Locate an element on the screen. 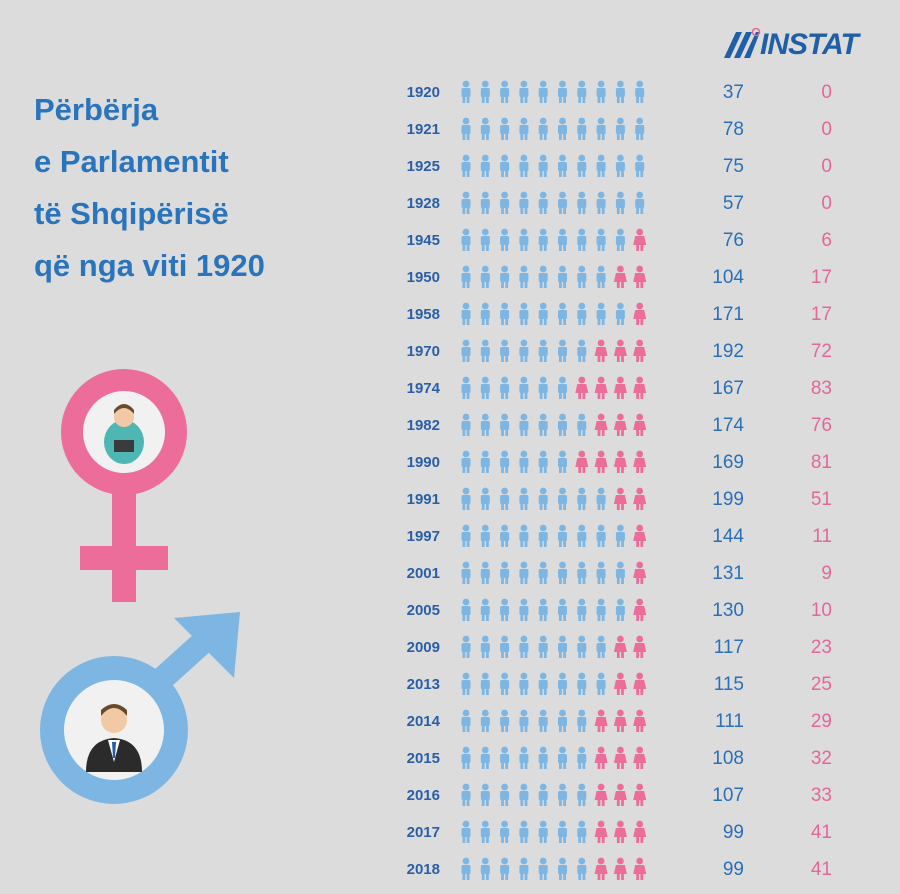 Image resolution: width=900 pixels, height=894 pixels. instat-logo: INSTAT is located at coordinates (790, 45).